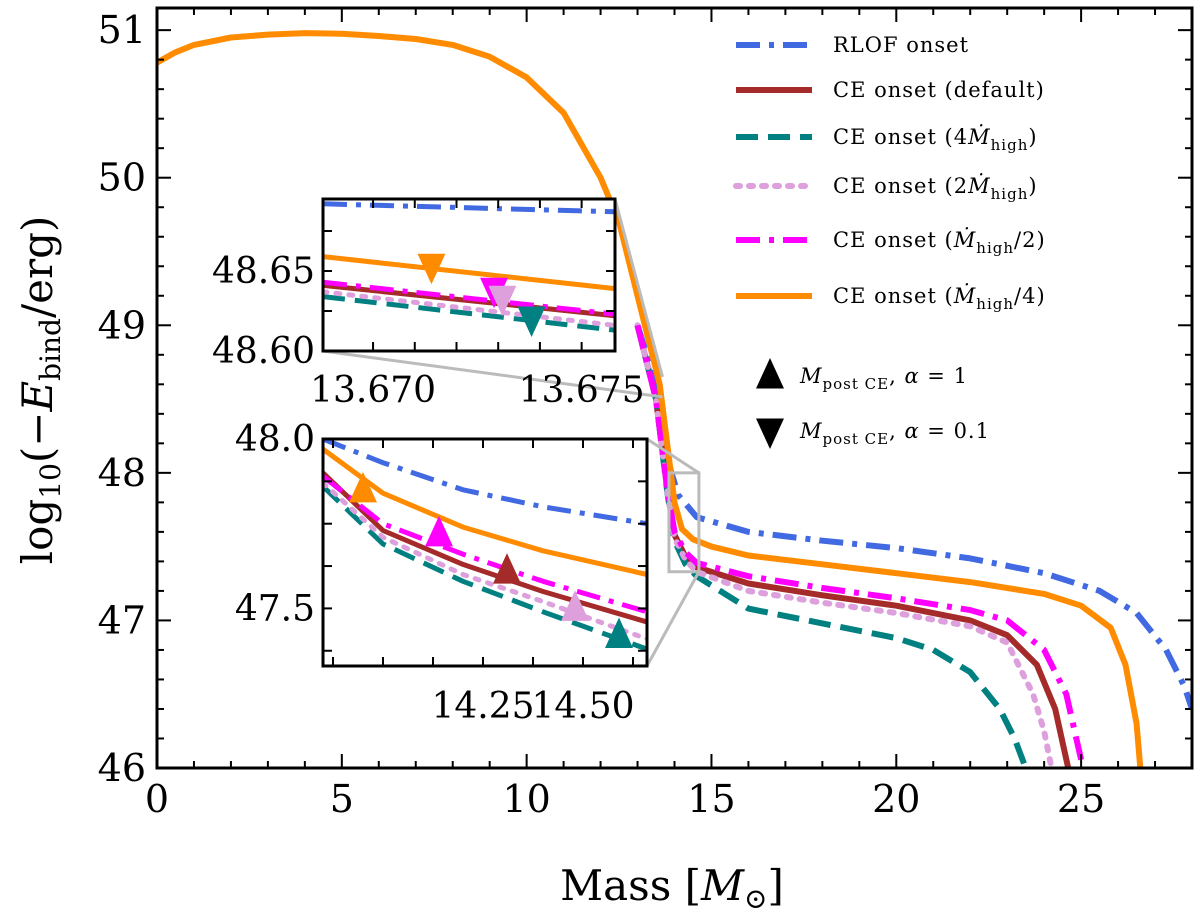 The image size is (1200, 916). Describe the element at coordinates (122, 473) in the screenshot. I see `y-tick-label: 48` at that location.